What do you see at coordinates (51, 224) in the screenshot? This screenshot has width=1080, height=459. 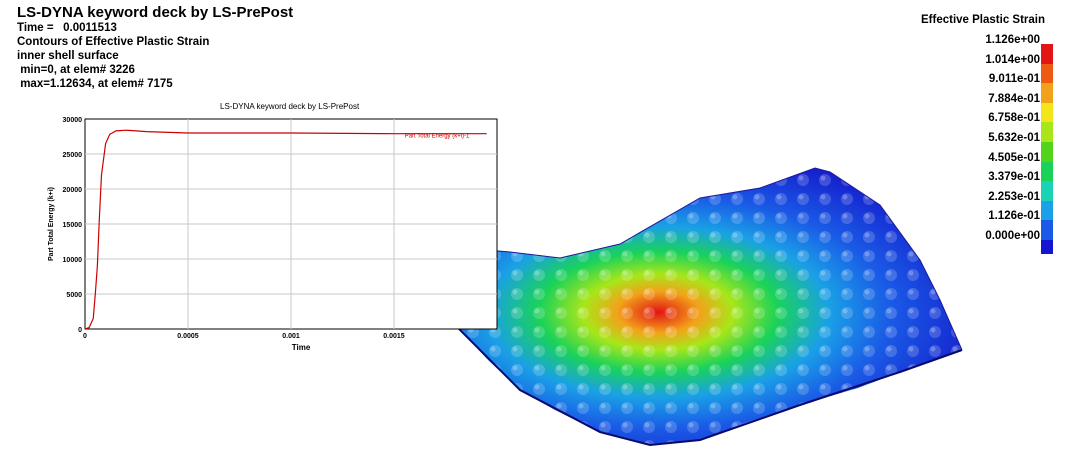 I see `y-axis-label: Part Total Energy (k+i)` at bounding box center [51, 224].